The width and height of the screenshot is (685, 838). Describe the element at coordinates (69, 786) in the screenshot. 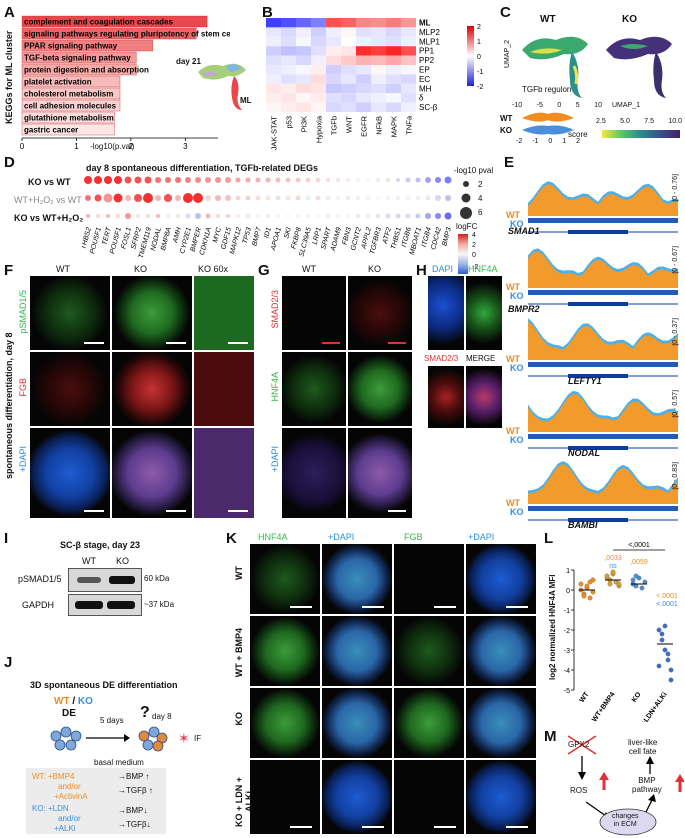

I see `wt-treatment-b: and/or` at that location.